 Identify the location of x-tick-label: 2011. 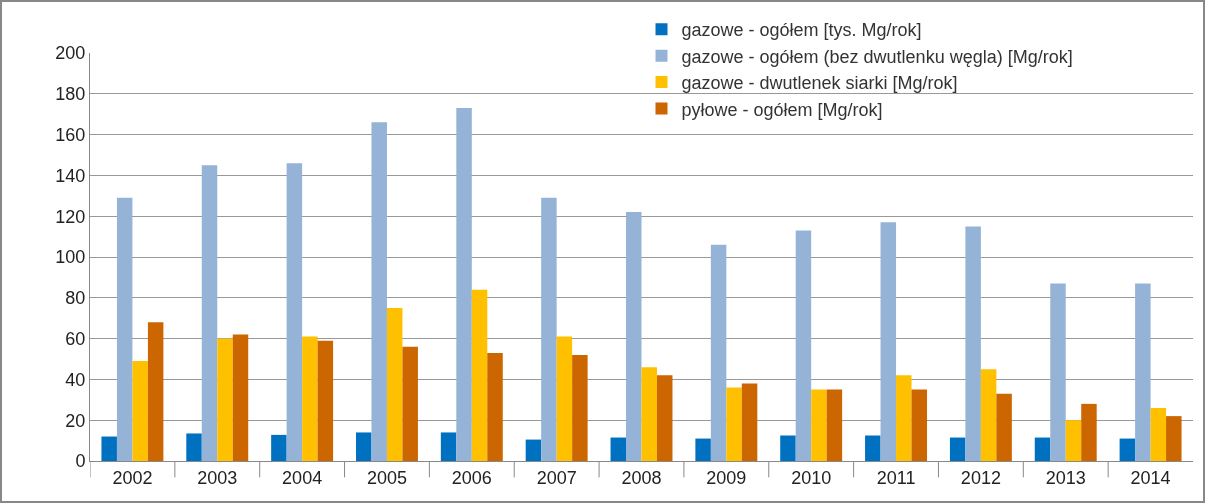
(896, 477).